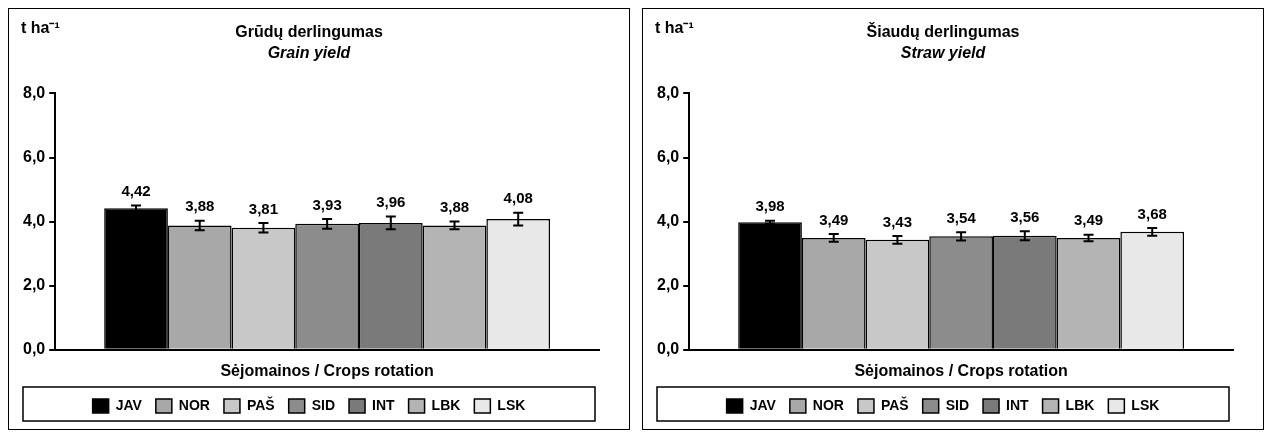  I want to click on chart-subtitle: Grain yield, so click(309, 53).